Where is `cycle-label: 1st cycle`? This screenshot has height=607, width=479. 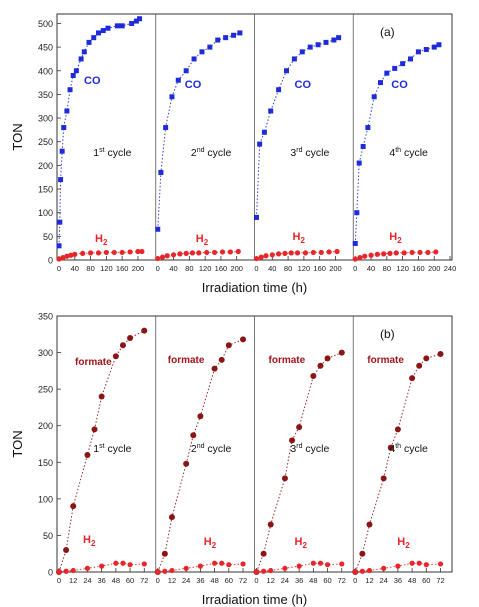 cycle-label: 1st cycle is located at coordinates (112, 449).